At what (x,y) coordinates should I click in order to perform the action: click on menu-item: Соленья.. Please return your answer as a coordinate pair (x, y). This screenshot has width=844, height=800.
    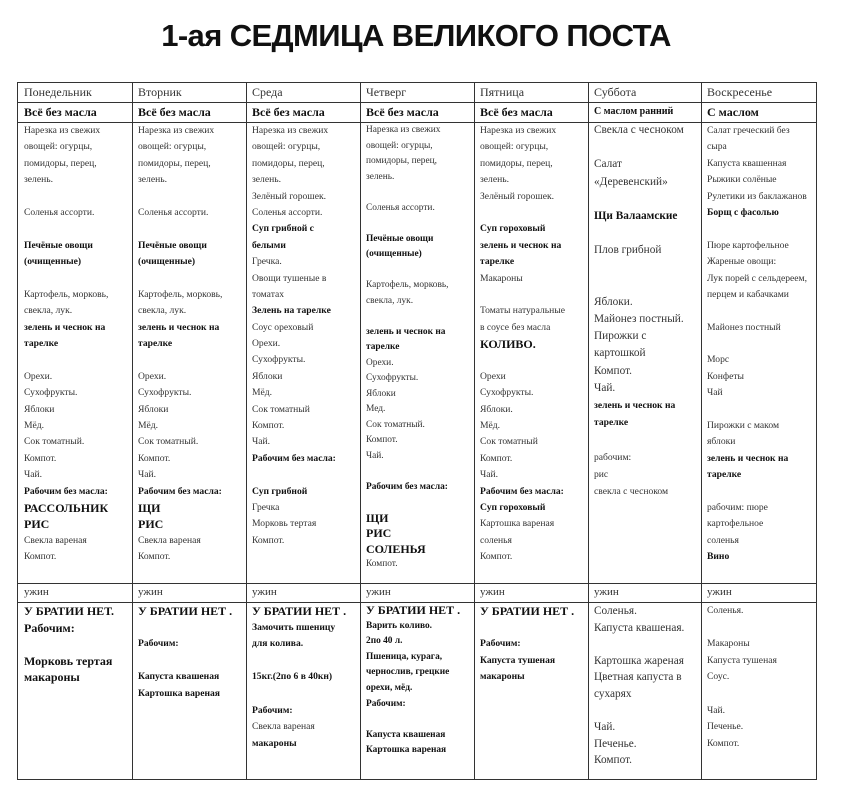
    Looking at the image, I should click on (615, 611).